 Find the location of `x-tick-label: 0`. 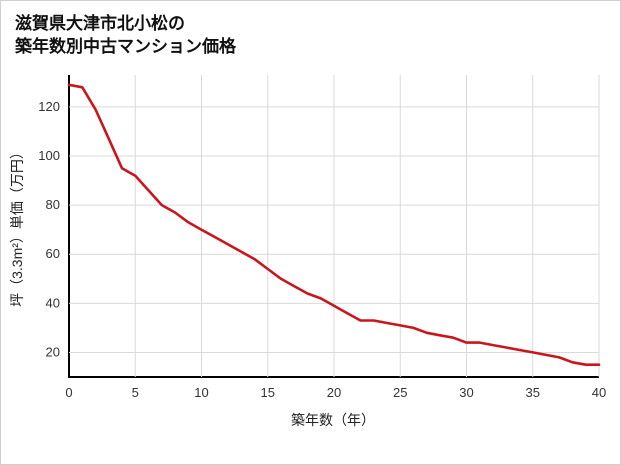

x-tick-label: 0 is located at coordinates (68, 392).